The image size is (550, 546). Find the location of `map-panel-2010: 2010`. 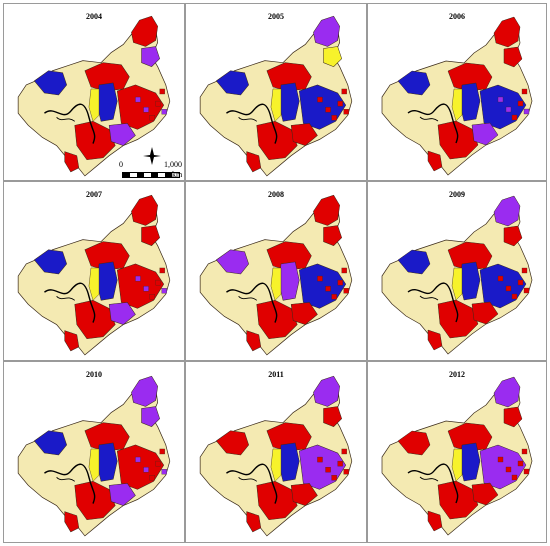

map-panel-2010: 2010 is located at coordinates (94, 452).